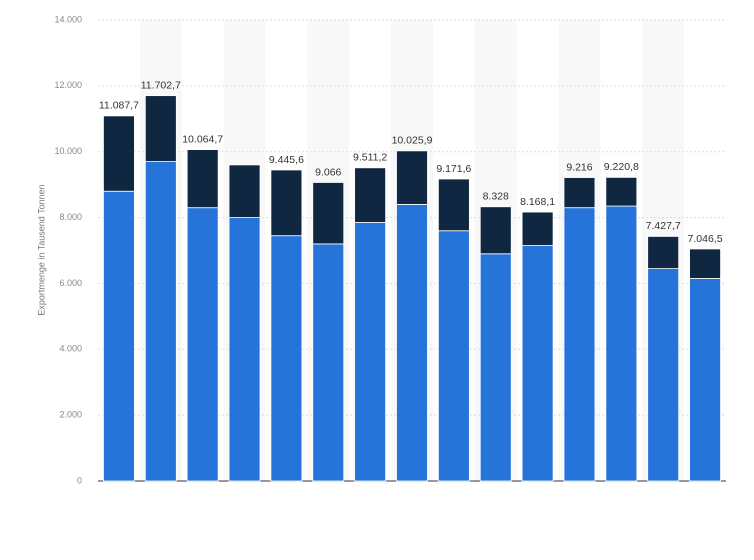 This screenshot has width=754, height=560. What do you see at coordinates (663, 226) in the screenshot?
I see `total-label: 7.427,7` at bounding box center [663, 226].